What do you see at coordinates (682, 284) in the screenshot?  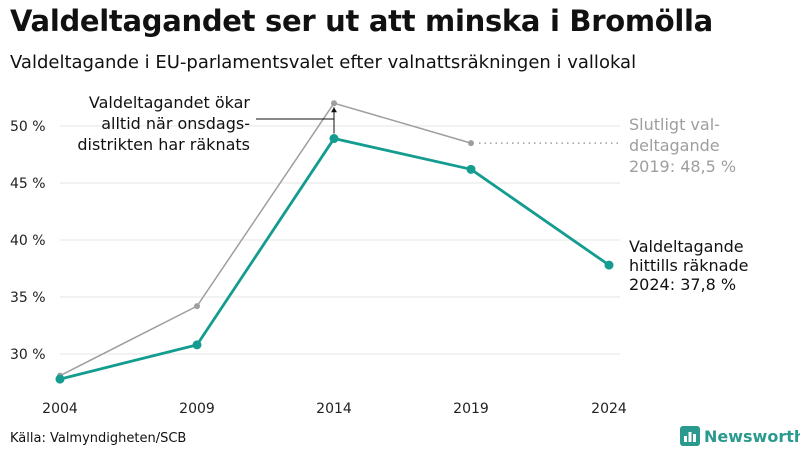 I see `annotation-current-2024: 2024: 37,8 %` at bounding box center [682, 284].